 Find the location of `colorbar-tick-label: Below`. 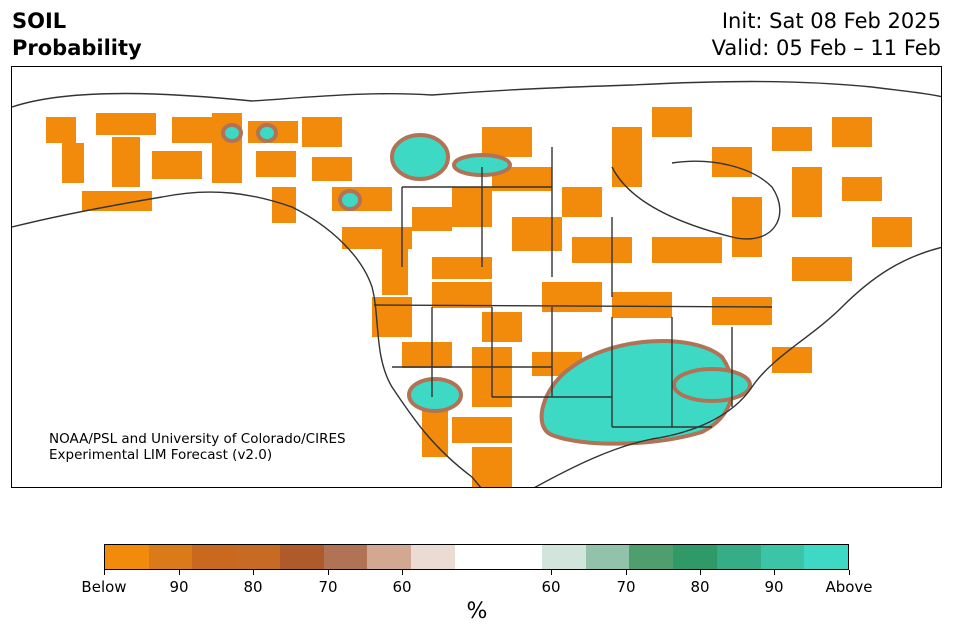

colorbar-tick-label: Below is located at coordinates (104, 587).